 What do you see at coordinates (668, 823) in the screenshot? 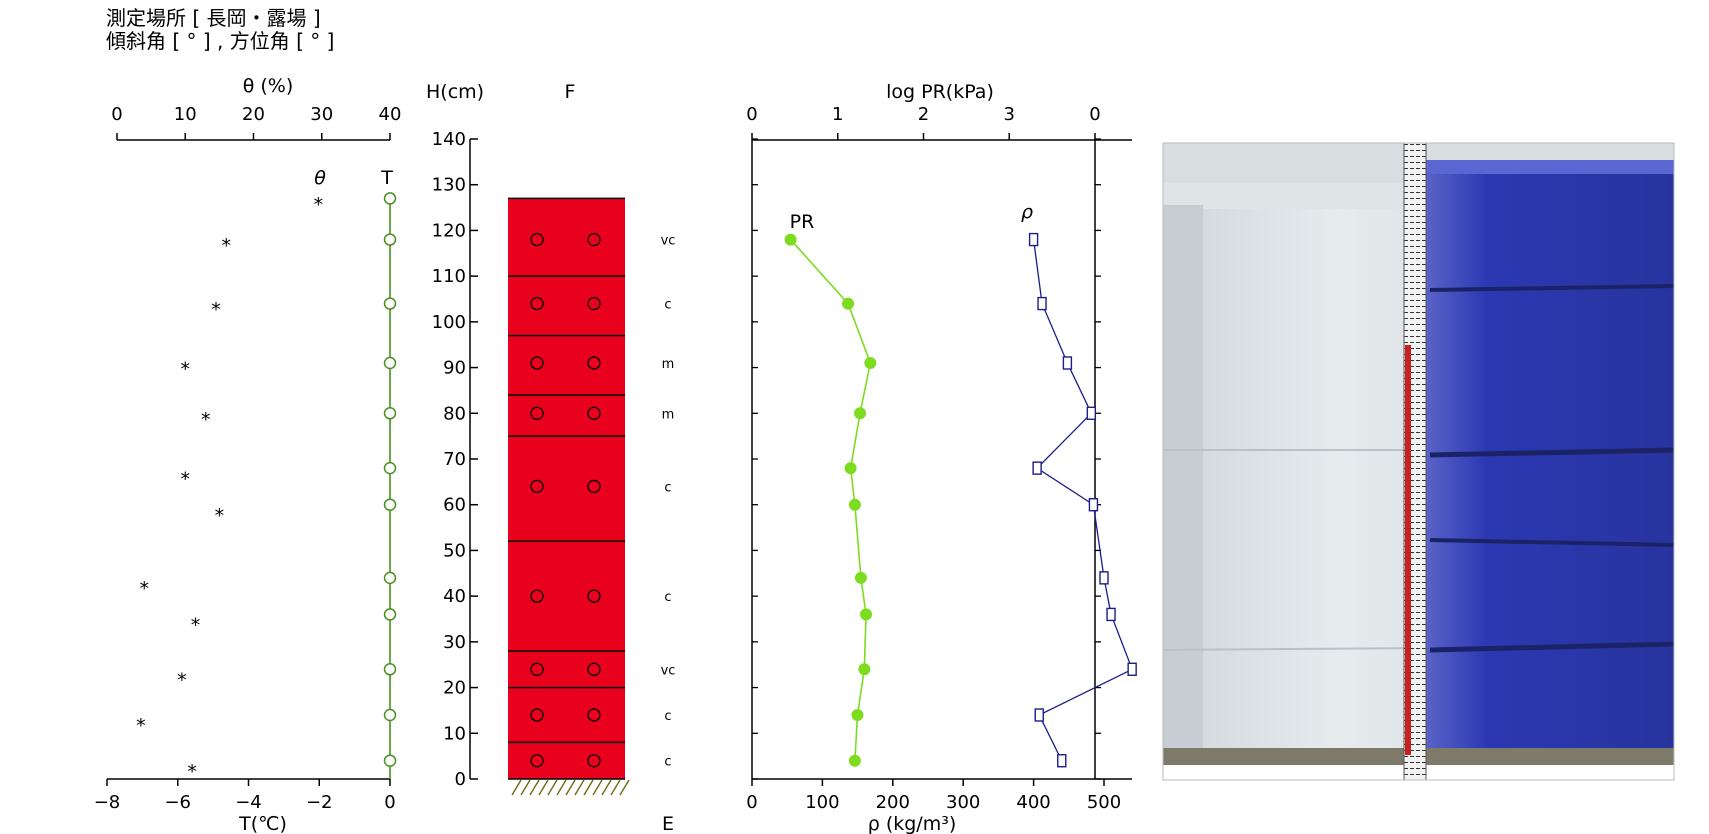
I see `layer-bottom-label: E` at bounding box center [668, 823].